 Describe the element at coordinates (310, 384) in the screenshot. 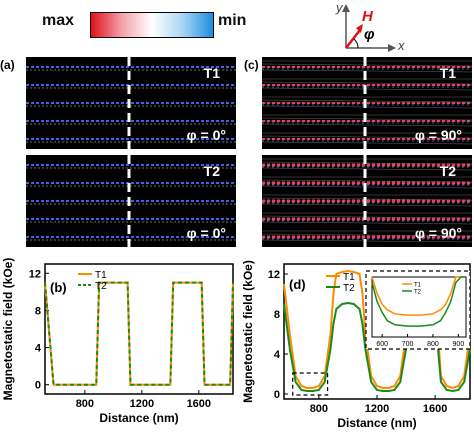

I see `chart-d-zoom-box` at that location.